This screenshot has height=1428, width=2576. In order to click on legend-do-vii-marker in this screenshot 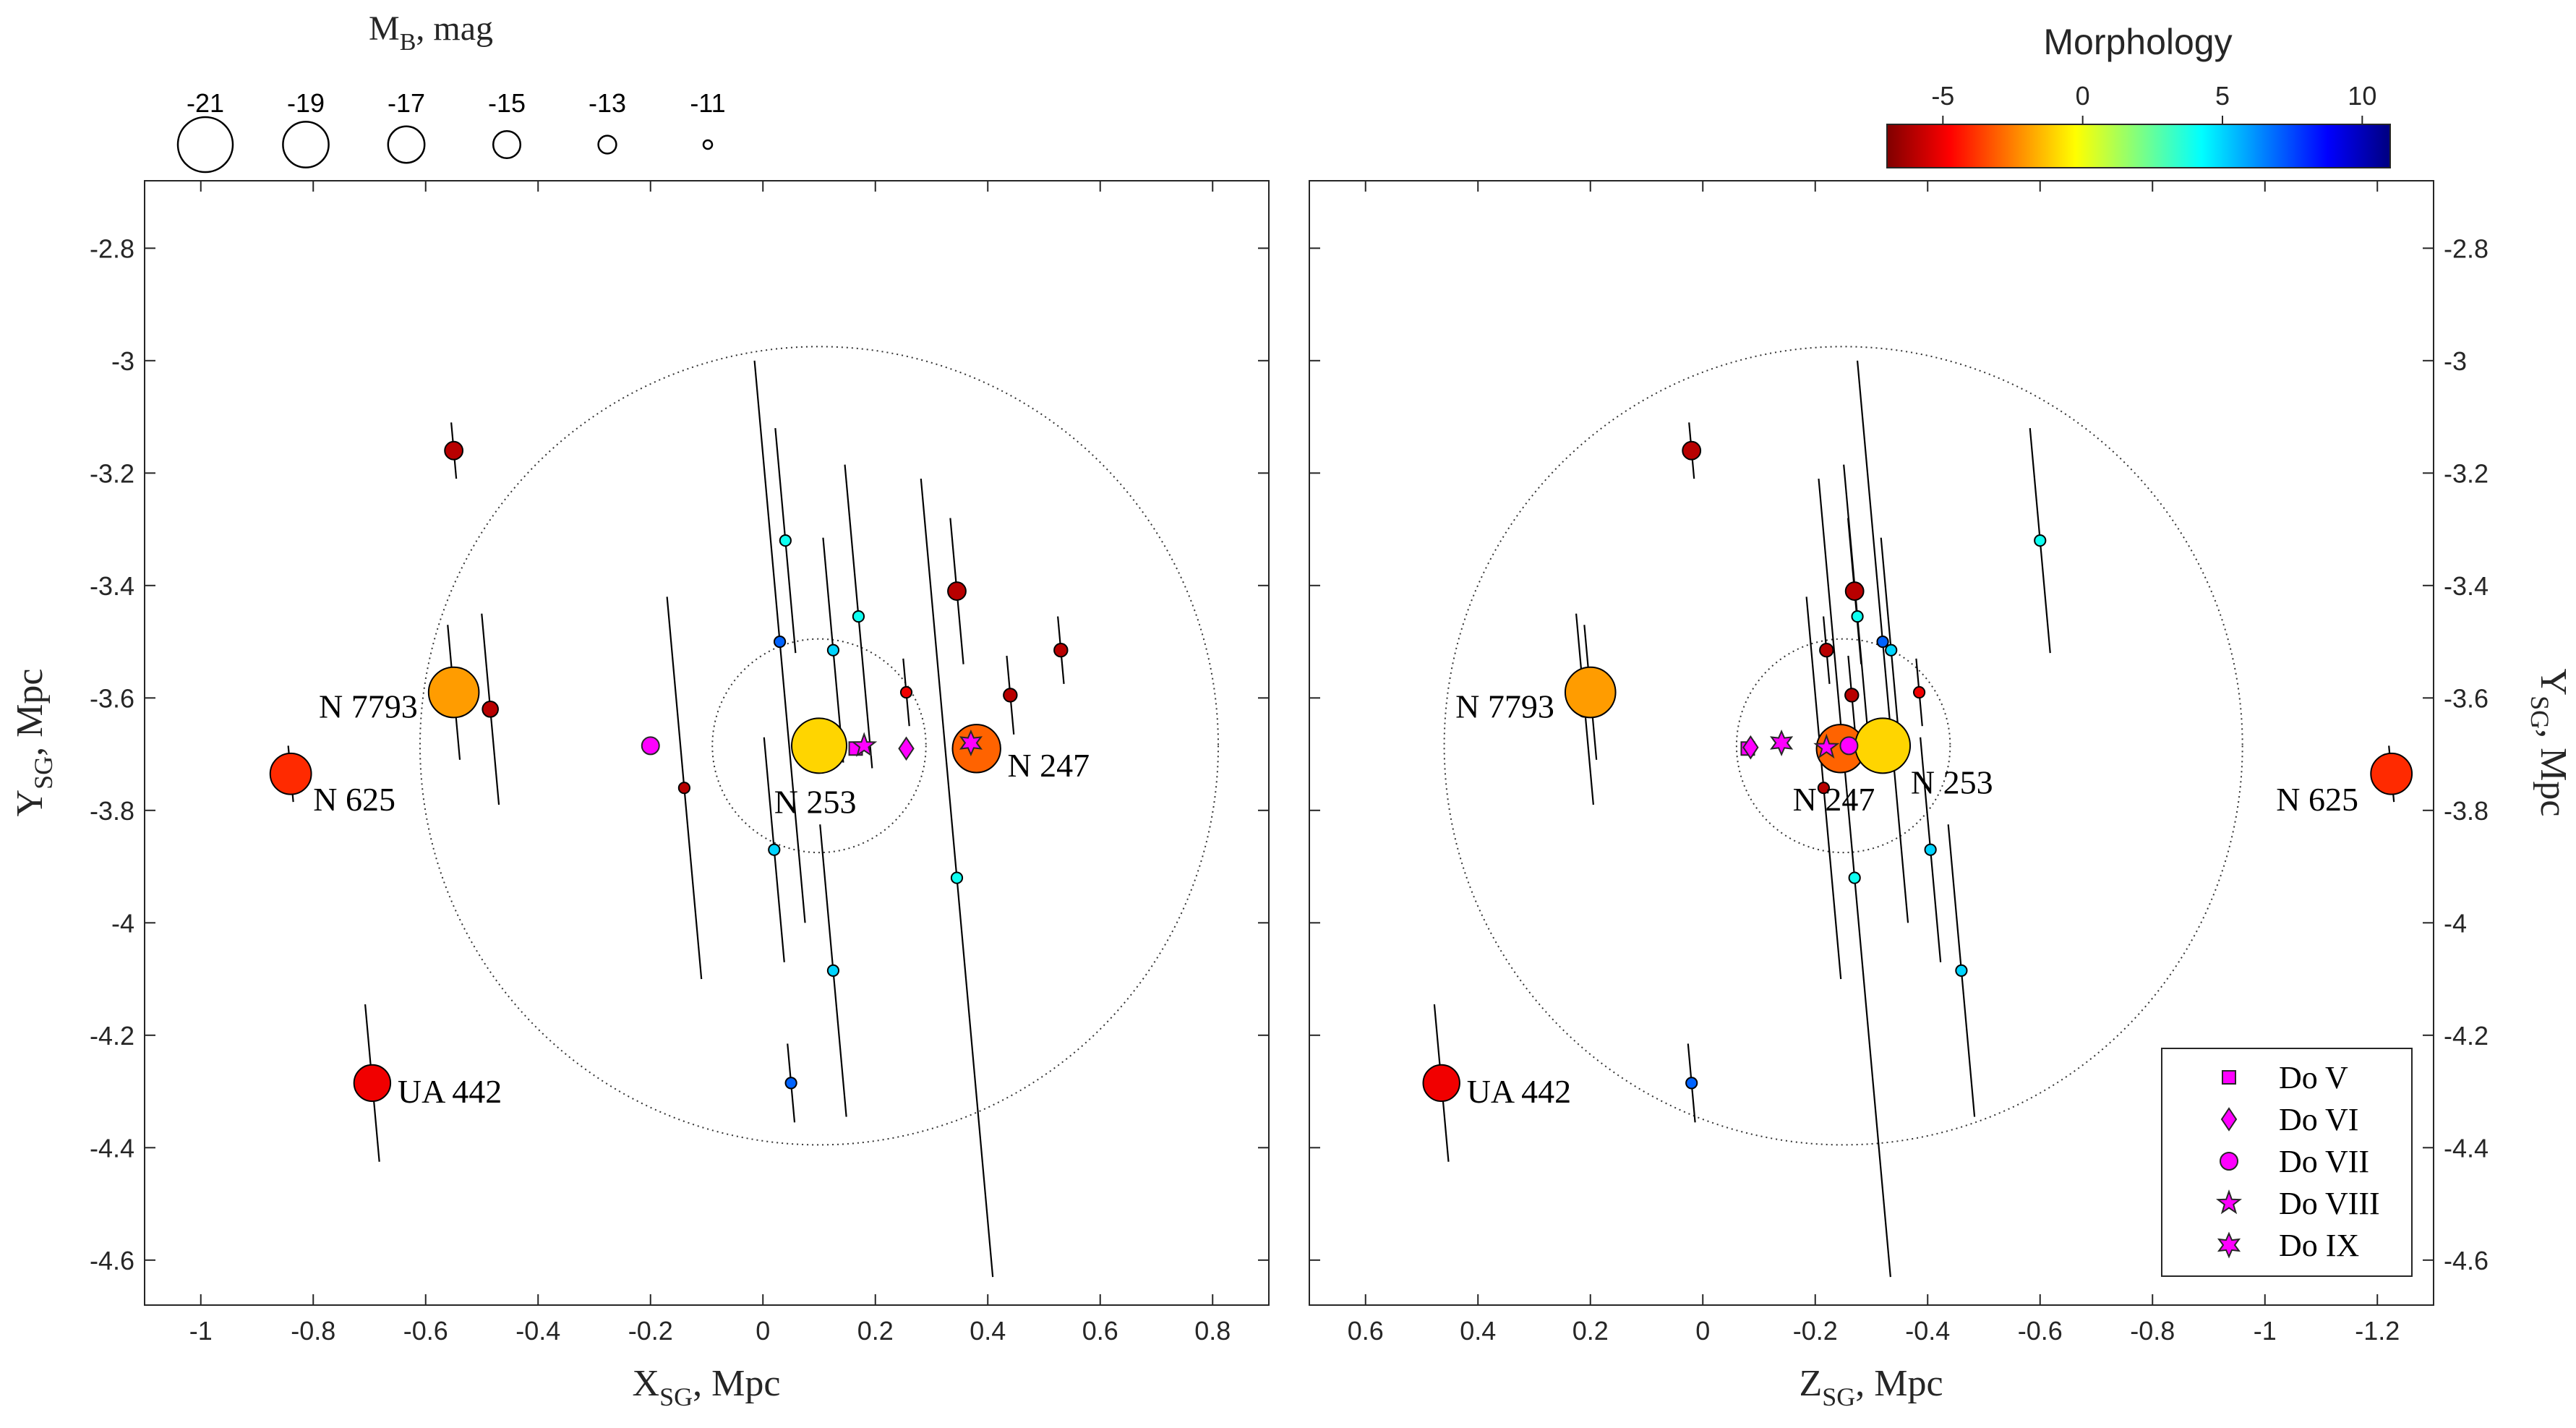, I will do `click(2229, 1161)`.